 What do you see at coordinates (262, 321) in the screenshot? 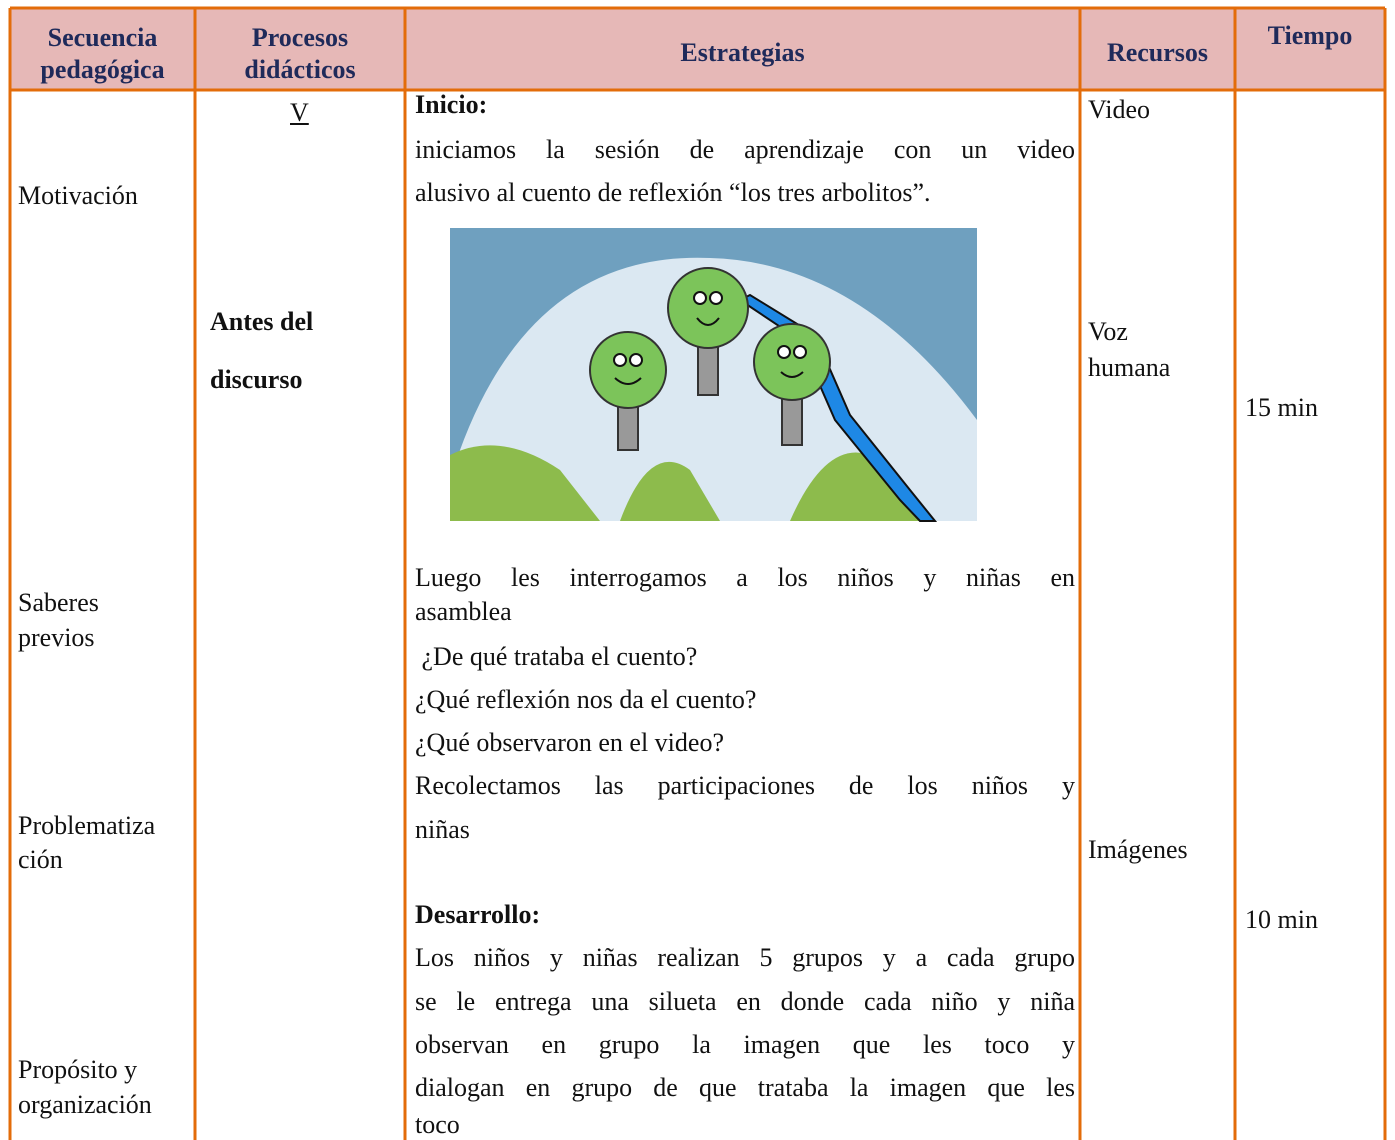
I see `cell-text: Antes del` at bounding box center [262, 321].